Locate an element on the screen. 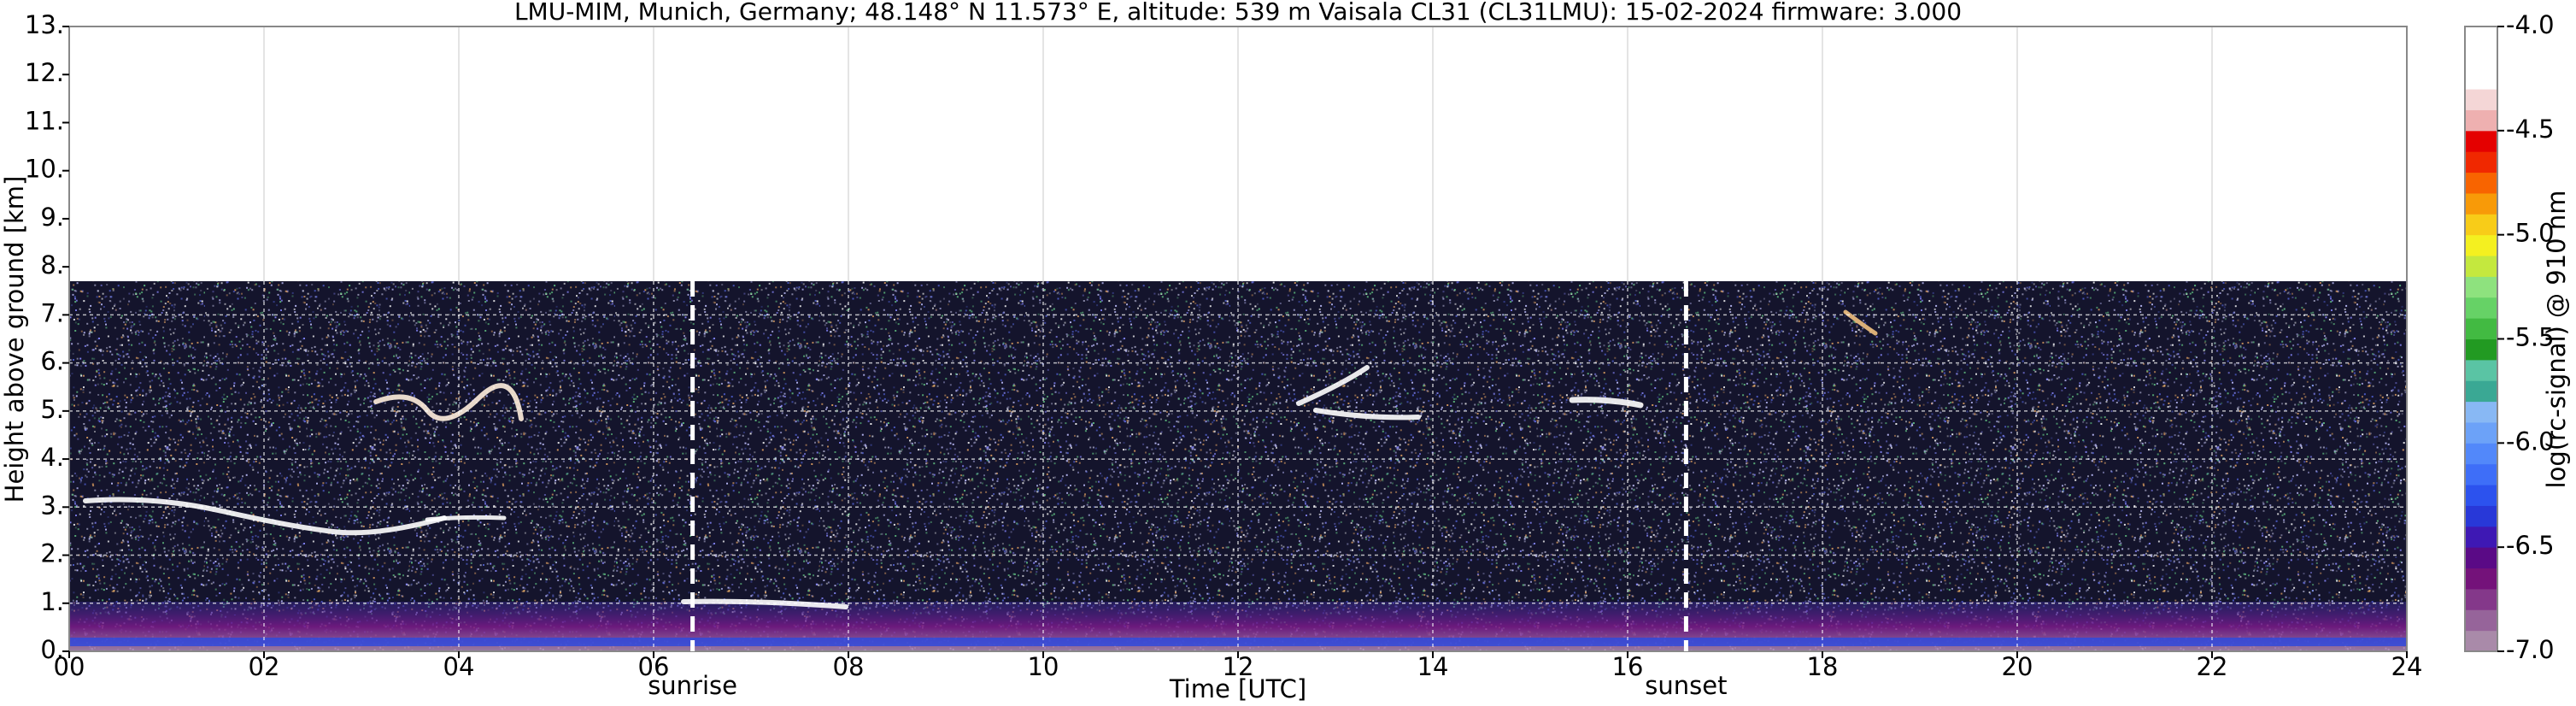 Image resolution: width=2576 pixels, height=706 pixels. y-tick-label: 1. is located at coordinates (52, 601).